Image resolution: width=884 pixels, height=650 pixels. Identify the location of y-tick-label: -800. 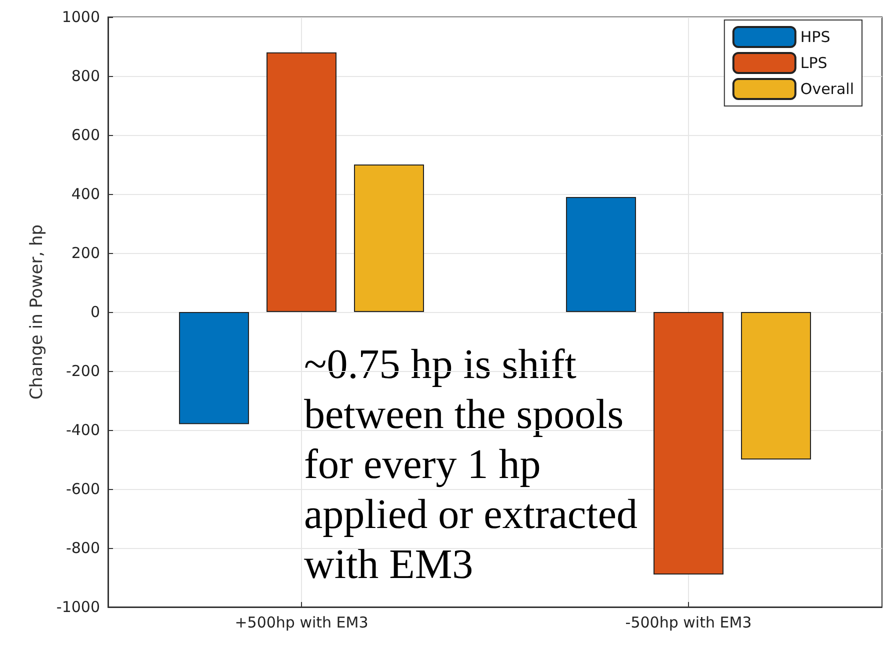
(83, 548).